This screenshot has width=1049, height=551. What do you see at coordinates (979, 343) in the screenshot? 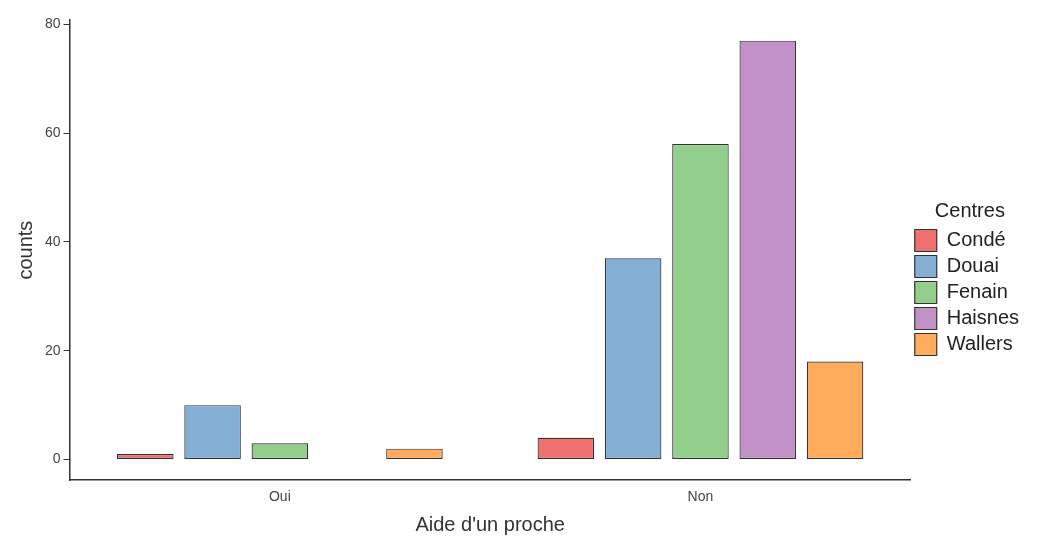
I see `legend-label: Wallers` at bounding box center [979, 343].